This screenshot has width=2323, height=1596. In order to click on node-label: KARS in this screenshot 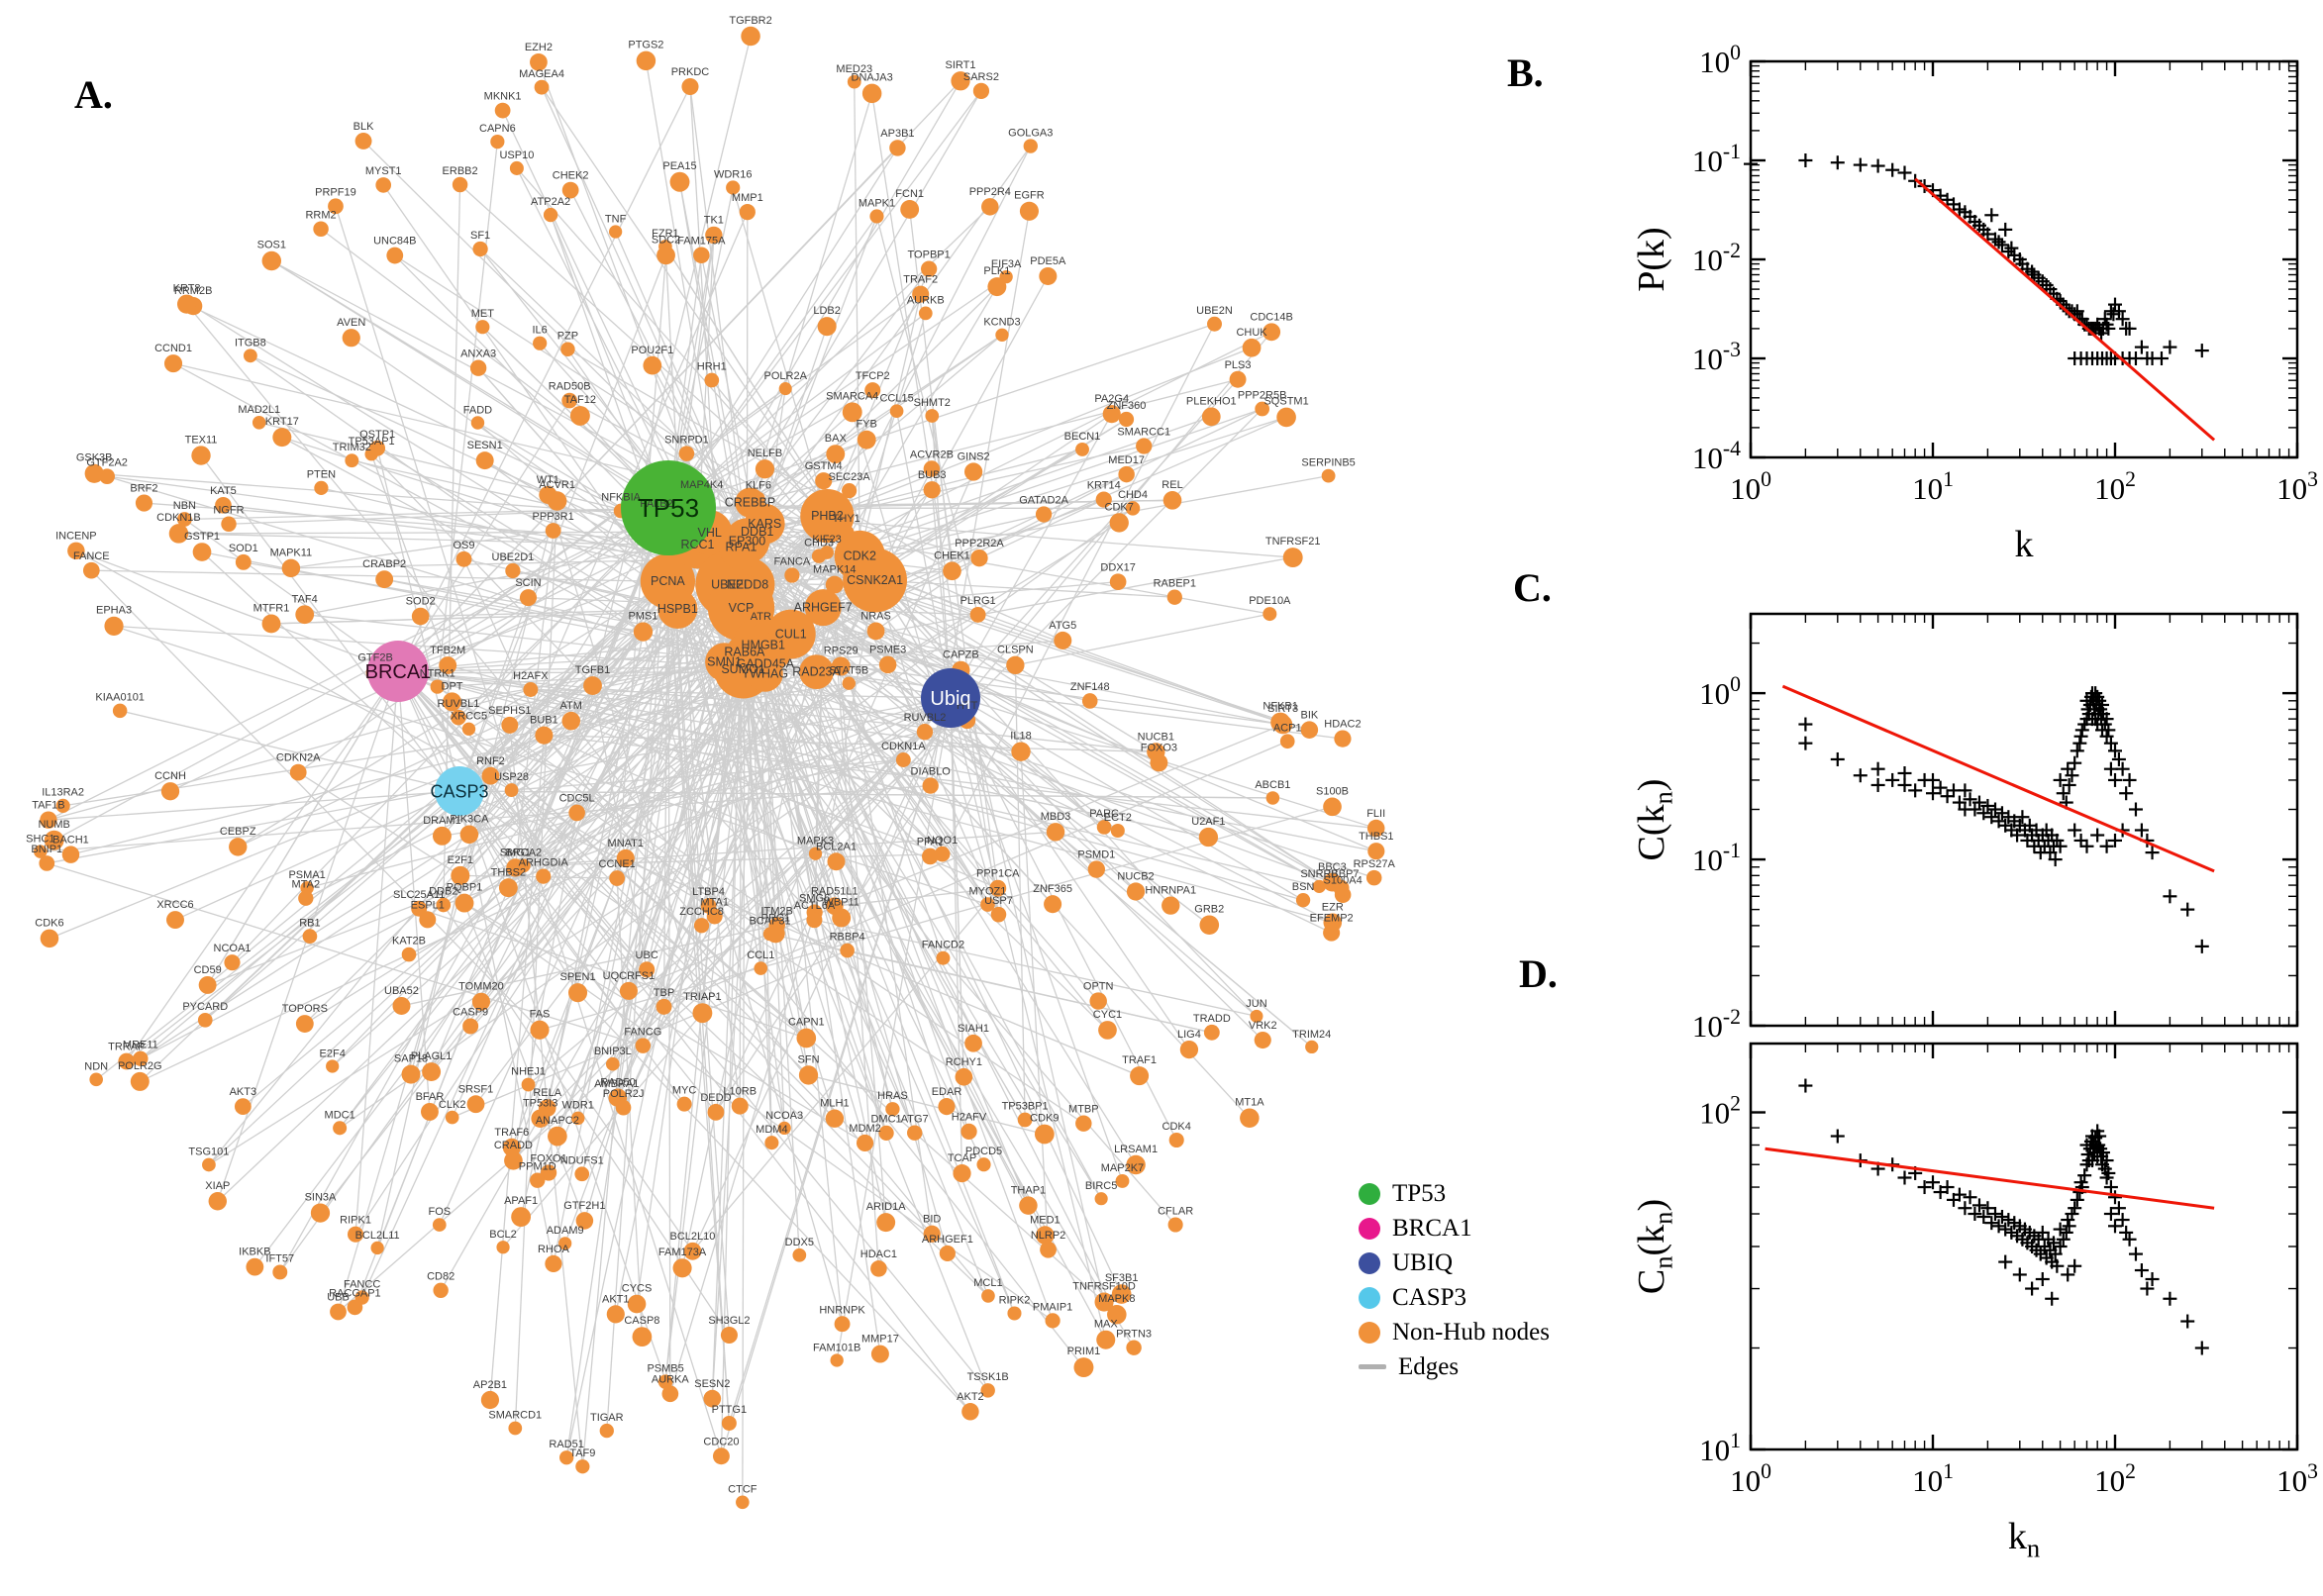, I will do `click(764, 524)`.